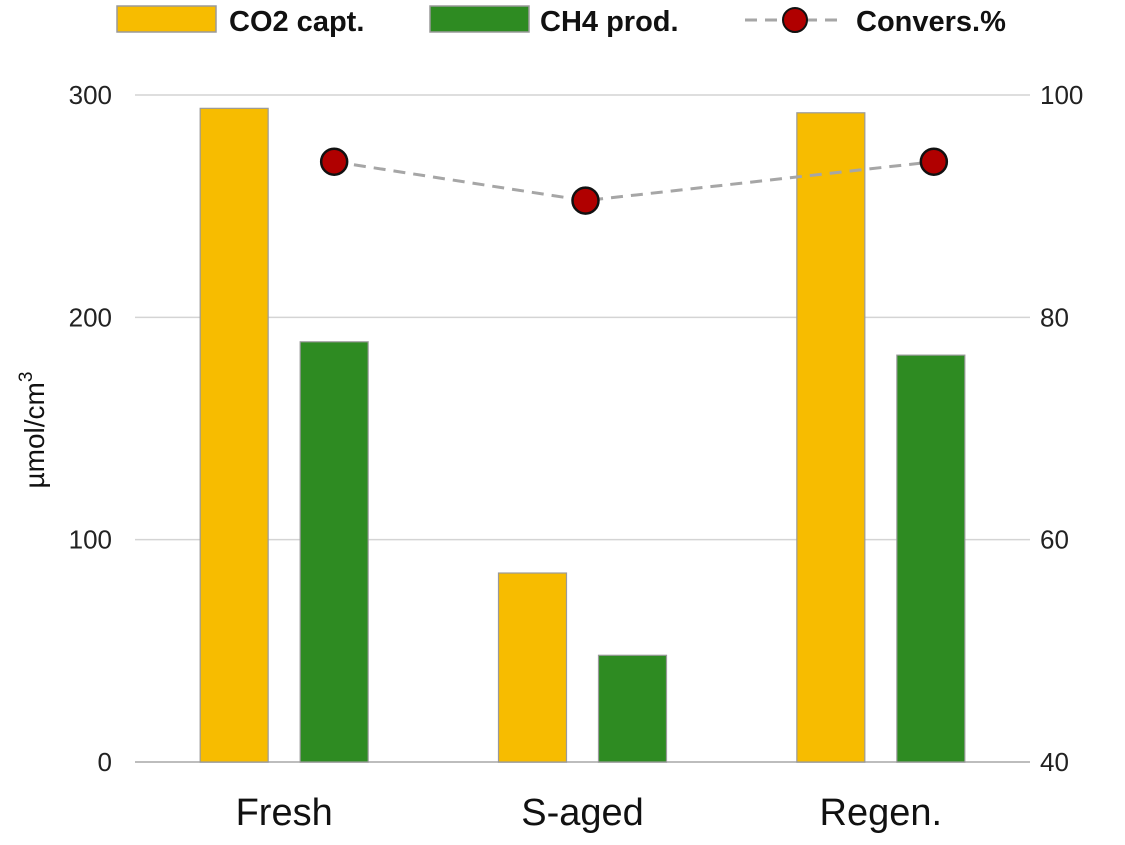 This screenshot has height=845, width=1125. What do you see at coordinates (1061, 428) in the screenshot?
I see `right-axis-ticks: 40 60 80 100` at bounding box center [1061, 428].